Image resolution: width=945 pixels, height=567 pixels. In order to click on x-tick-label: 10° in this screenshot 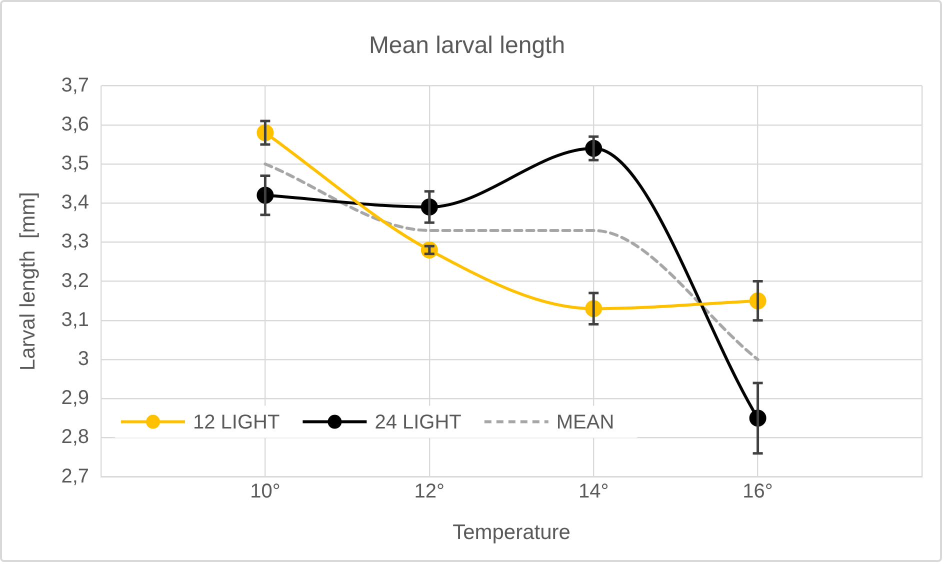, I will do `click(265, 491)`.